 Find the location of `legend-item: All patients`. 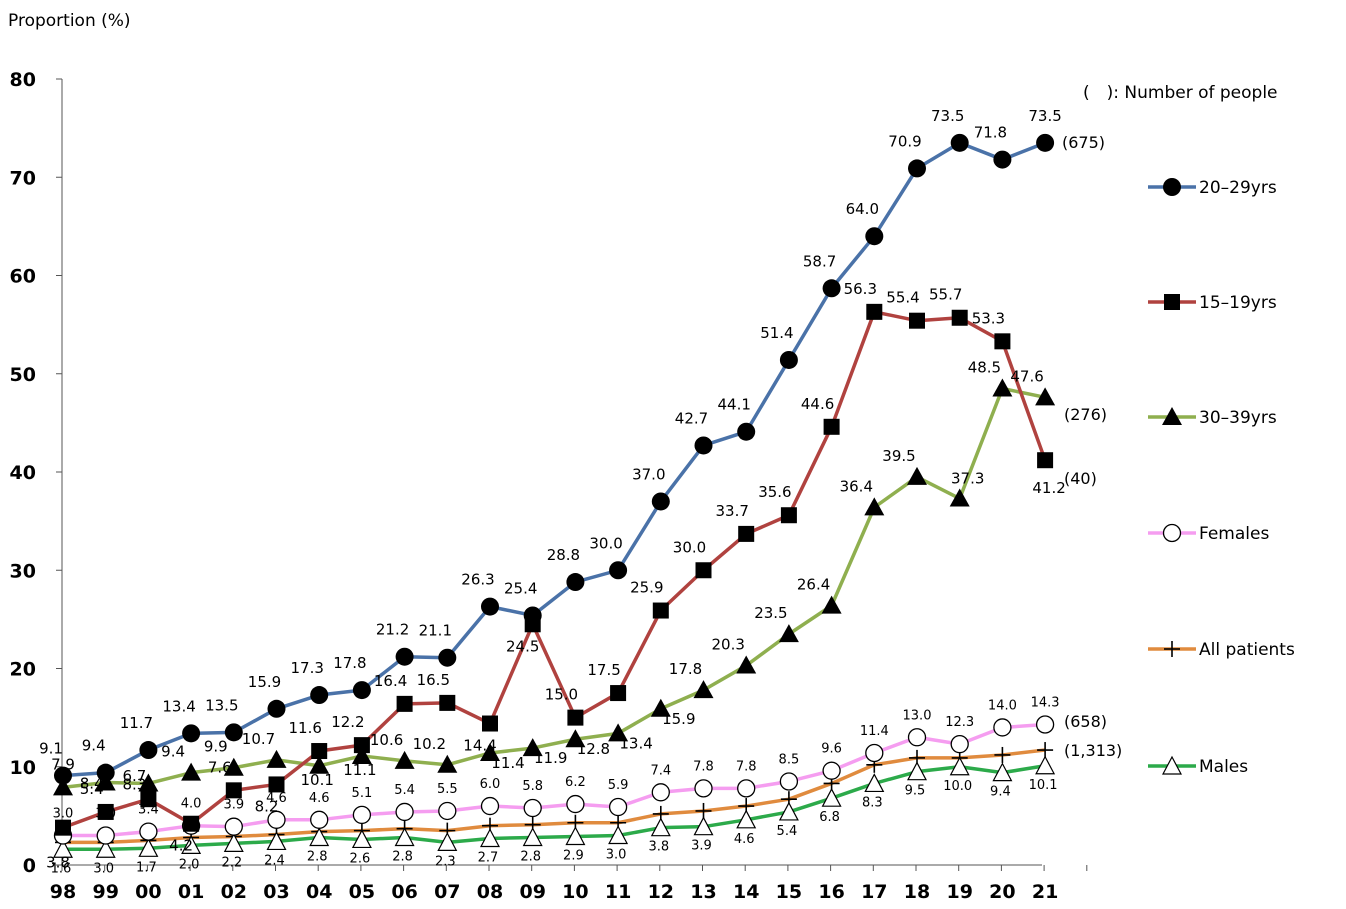

legend-item: All patients is located at coordinates (1221, 650).